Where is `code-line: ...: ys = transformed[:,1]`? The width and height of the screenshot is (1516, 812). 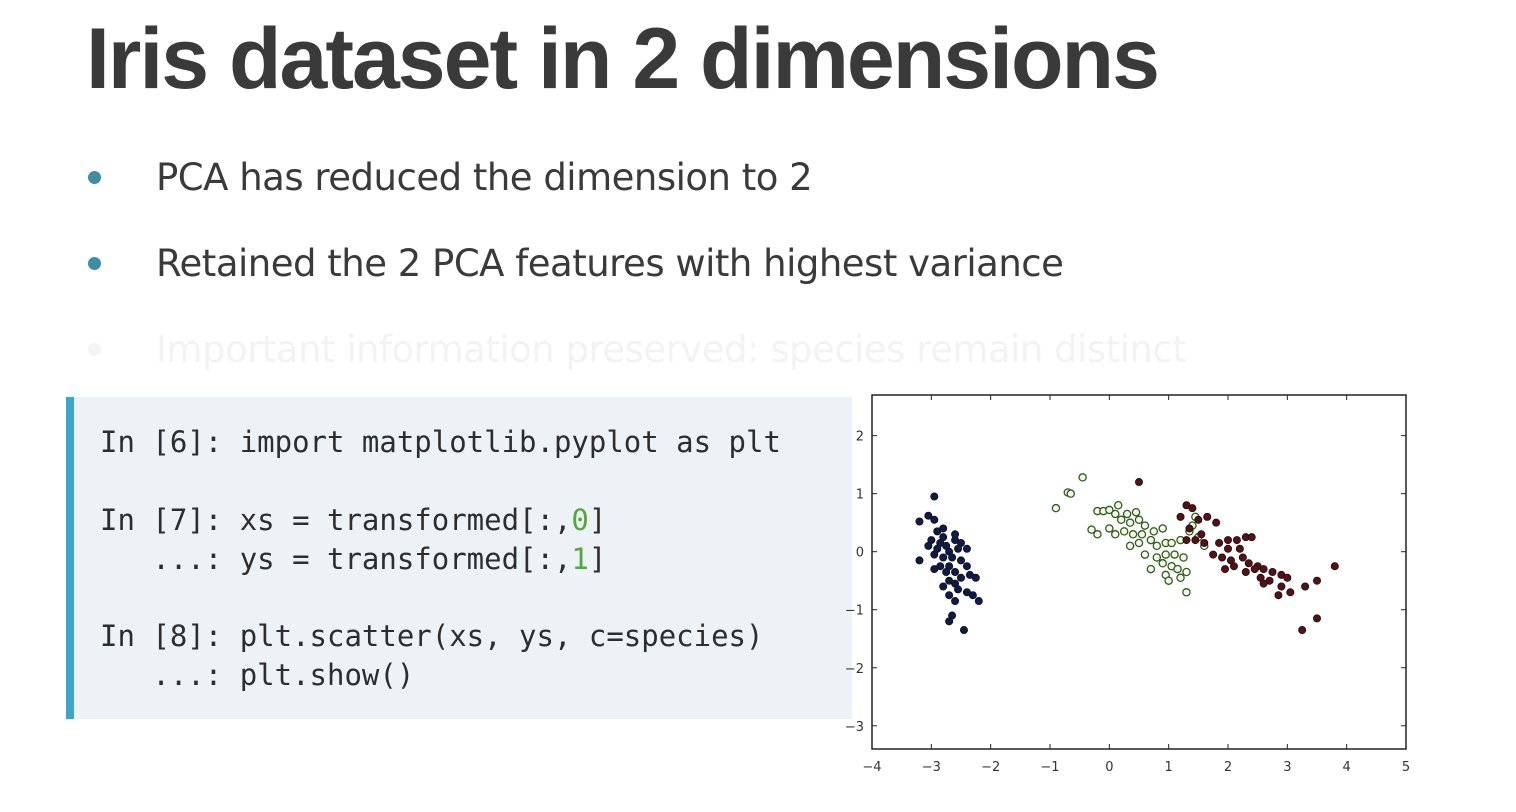 code-line: ...: ys = transformed[:,1] is located at coordinates (353, 559).